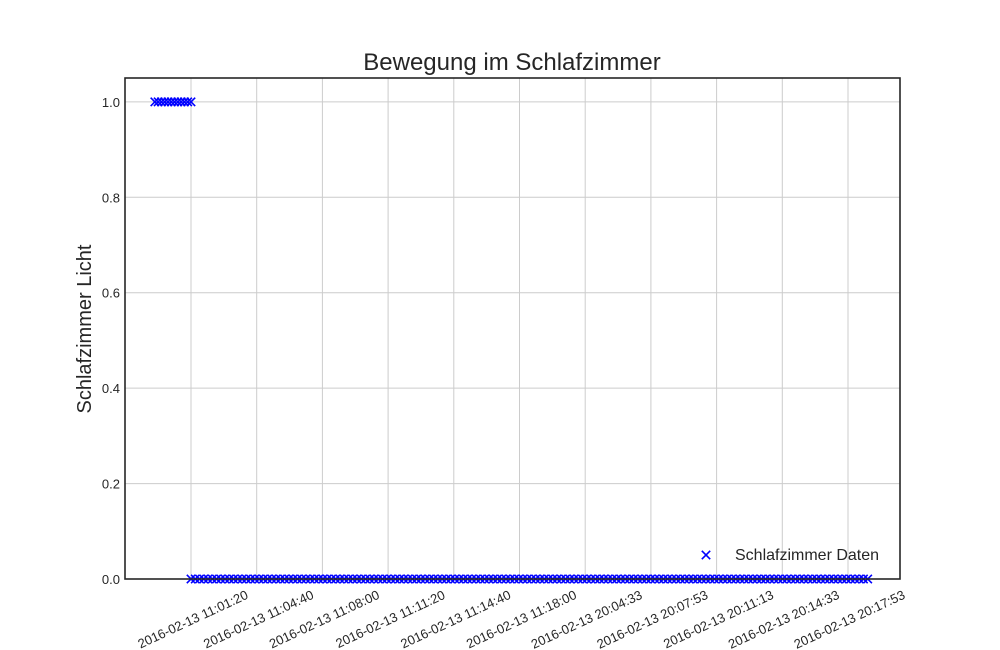 This screenshot has width=1000, height=650. Describe the element at coordinates (455, 618) in the screenshot. I see `x-tick-label: 2016-02-13 11:14:40` at that location.